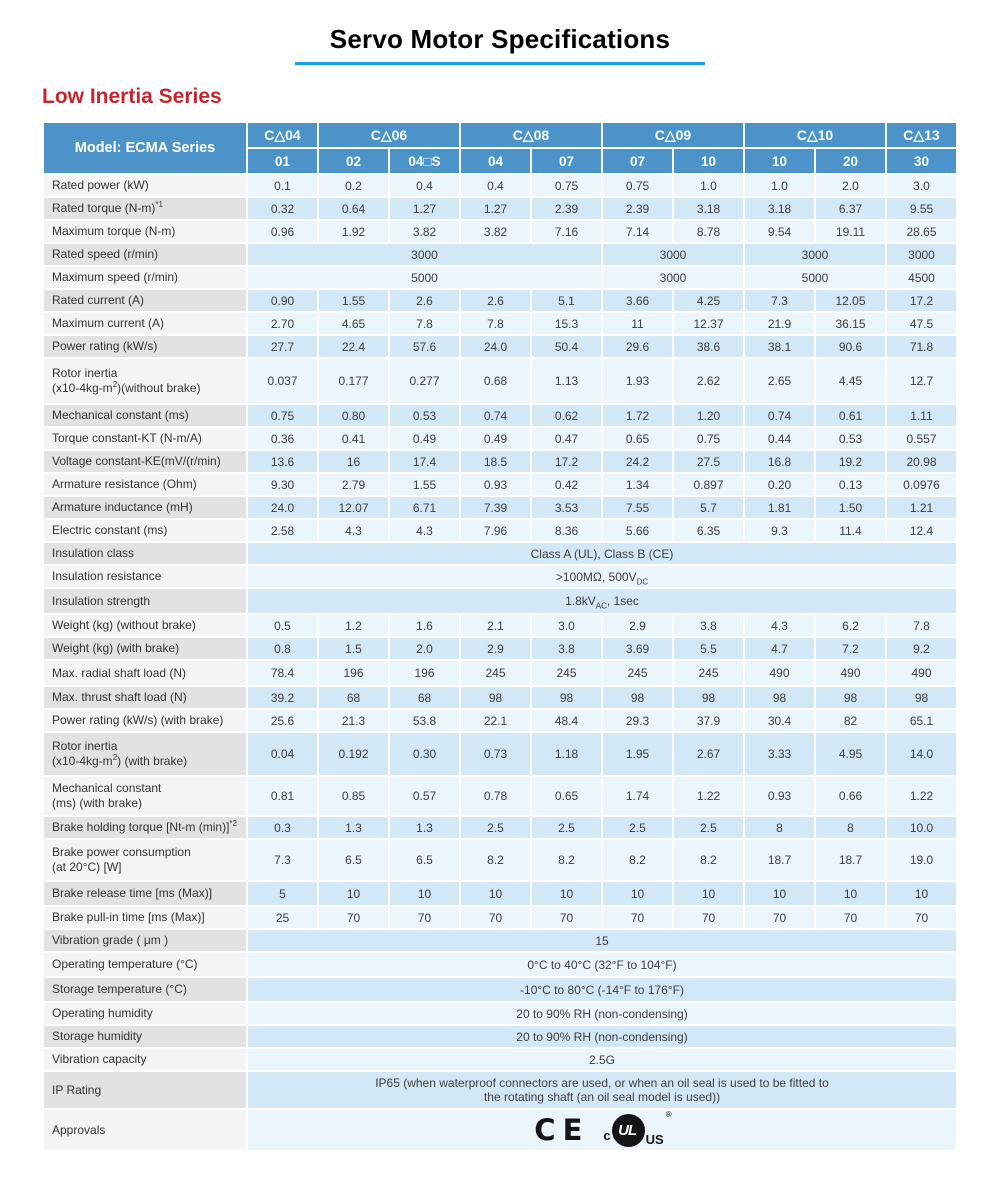  I want to click on spec-value-cell: 38.6, so click(708, 346).